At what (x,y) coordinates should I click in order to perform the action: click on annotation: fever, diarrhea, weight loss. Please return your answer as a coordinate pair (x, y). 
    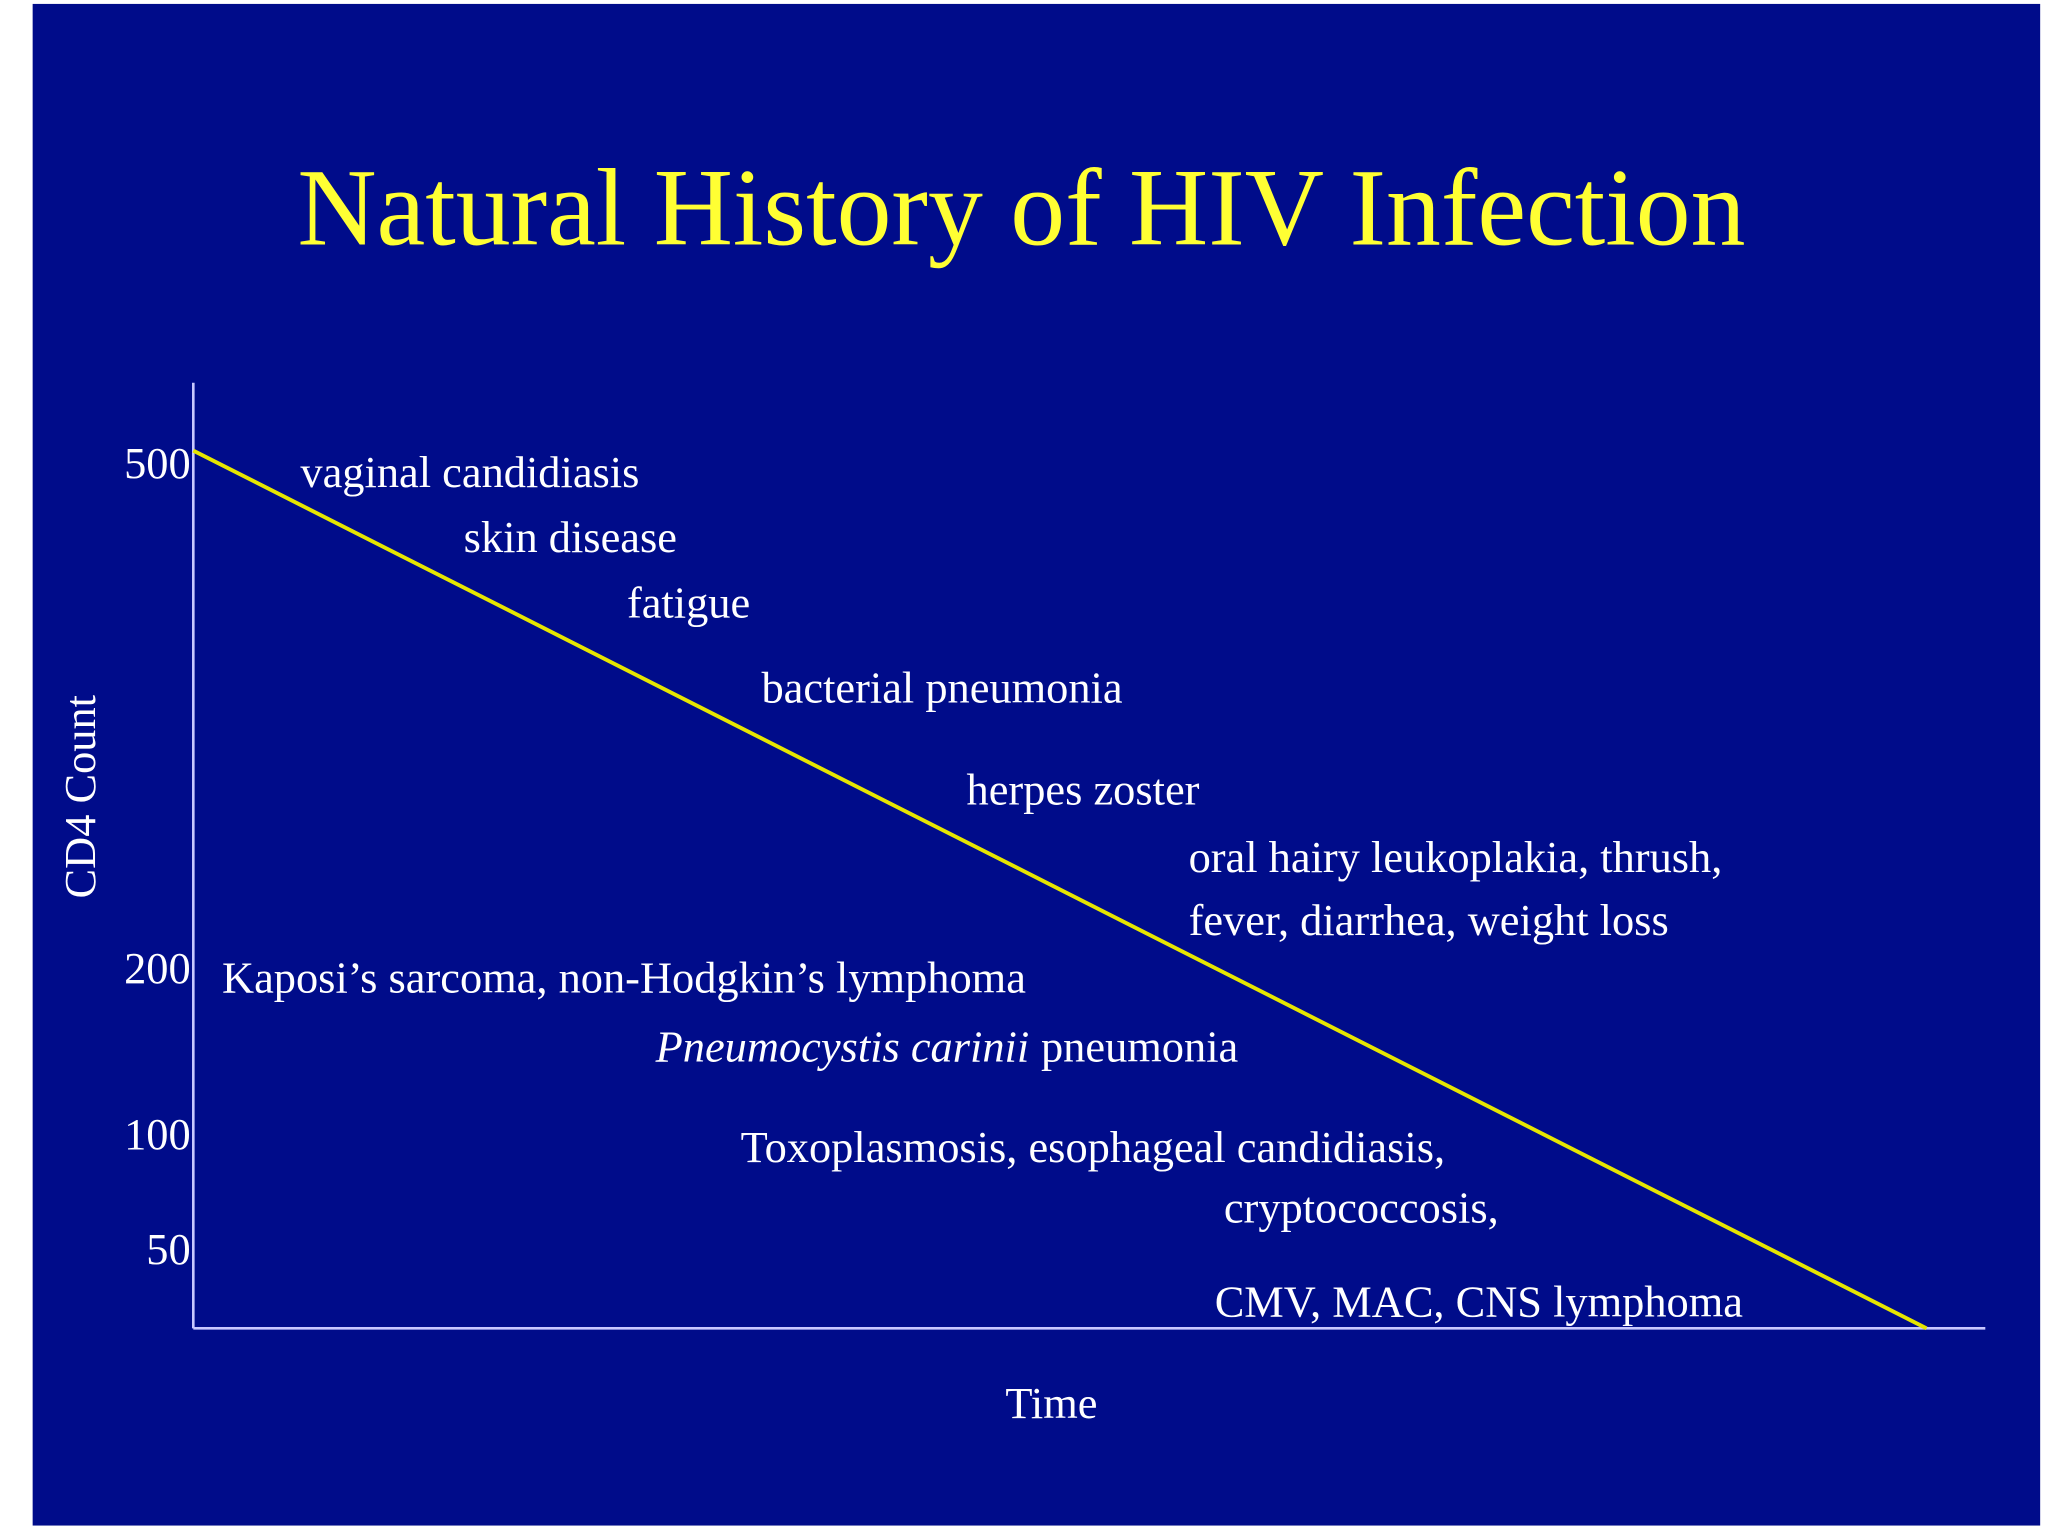
    Looking at the image, I should click on (1429, 920).